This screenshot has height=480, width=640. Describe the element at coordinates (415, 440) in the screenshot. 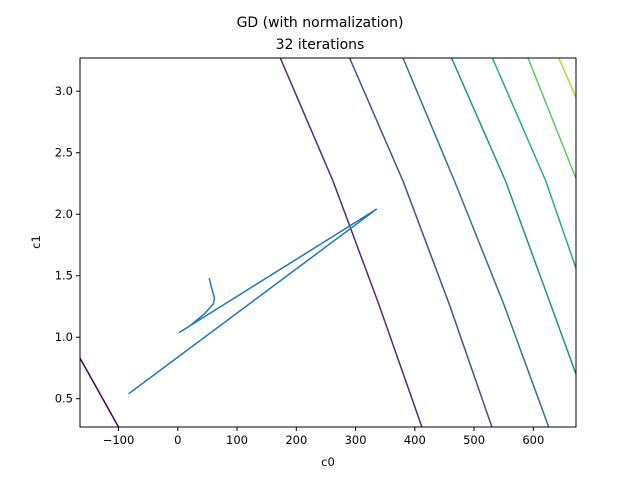

I see `x-tick-label: 400` at that location.